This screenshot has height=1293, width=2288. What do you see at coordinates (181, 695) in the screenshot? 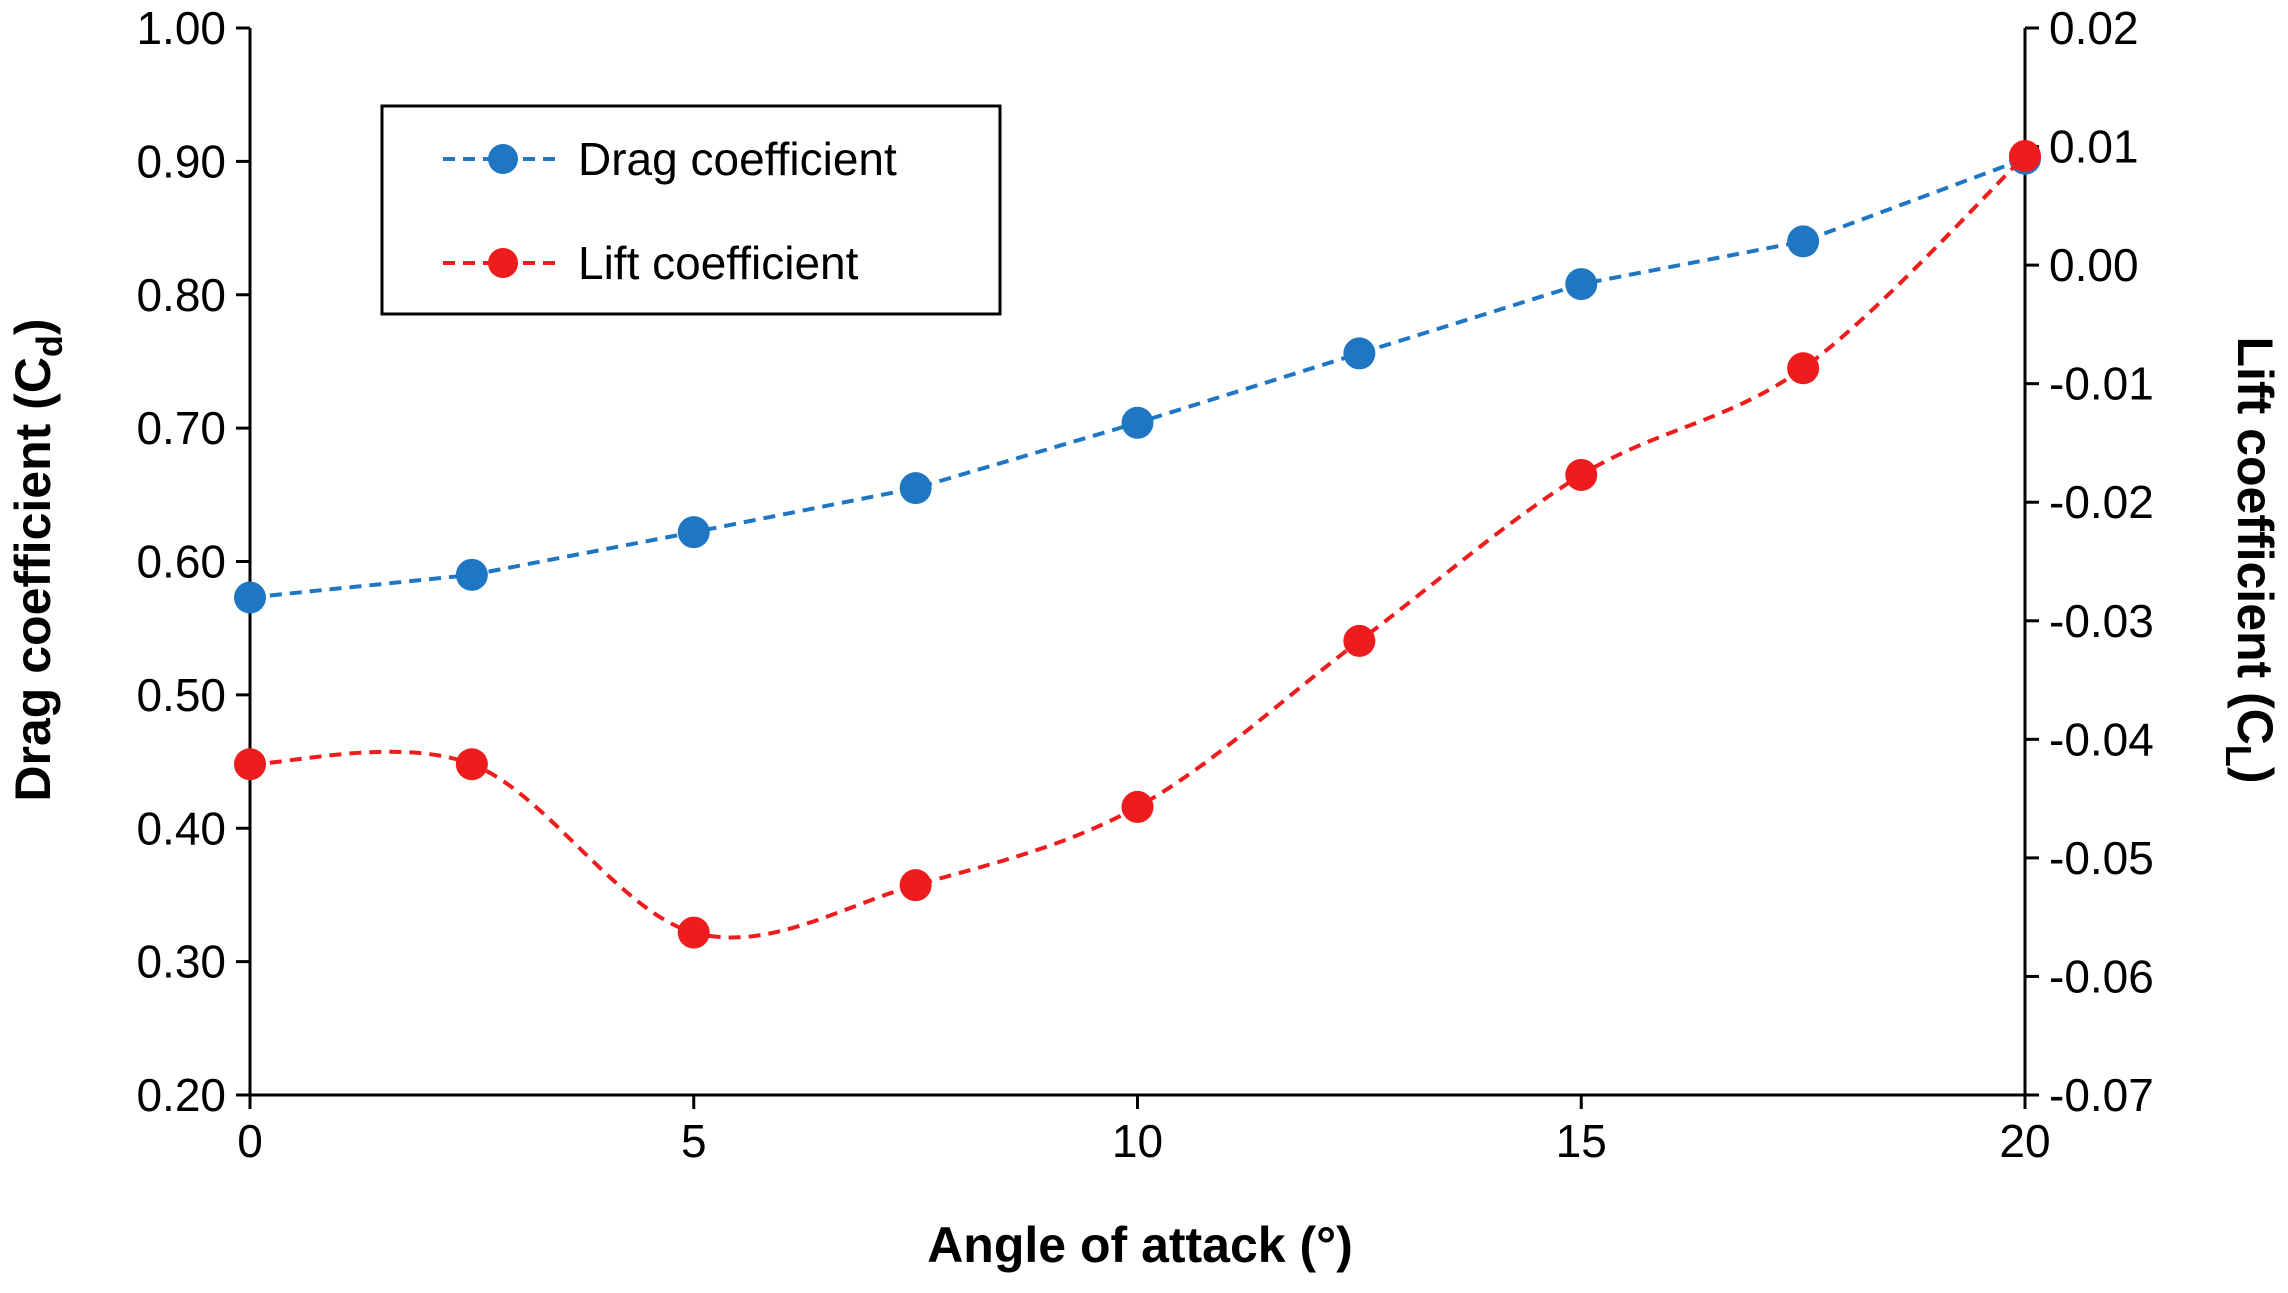
I see `y-left-tick-label: 0.50` at bounding box center [181, 695].